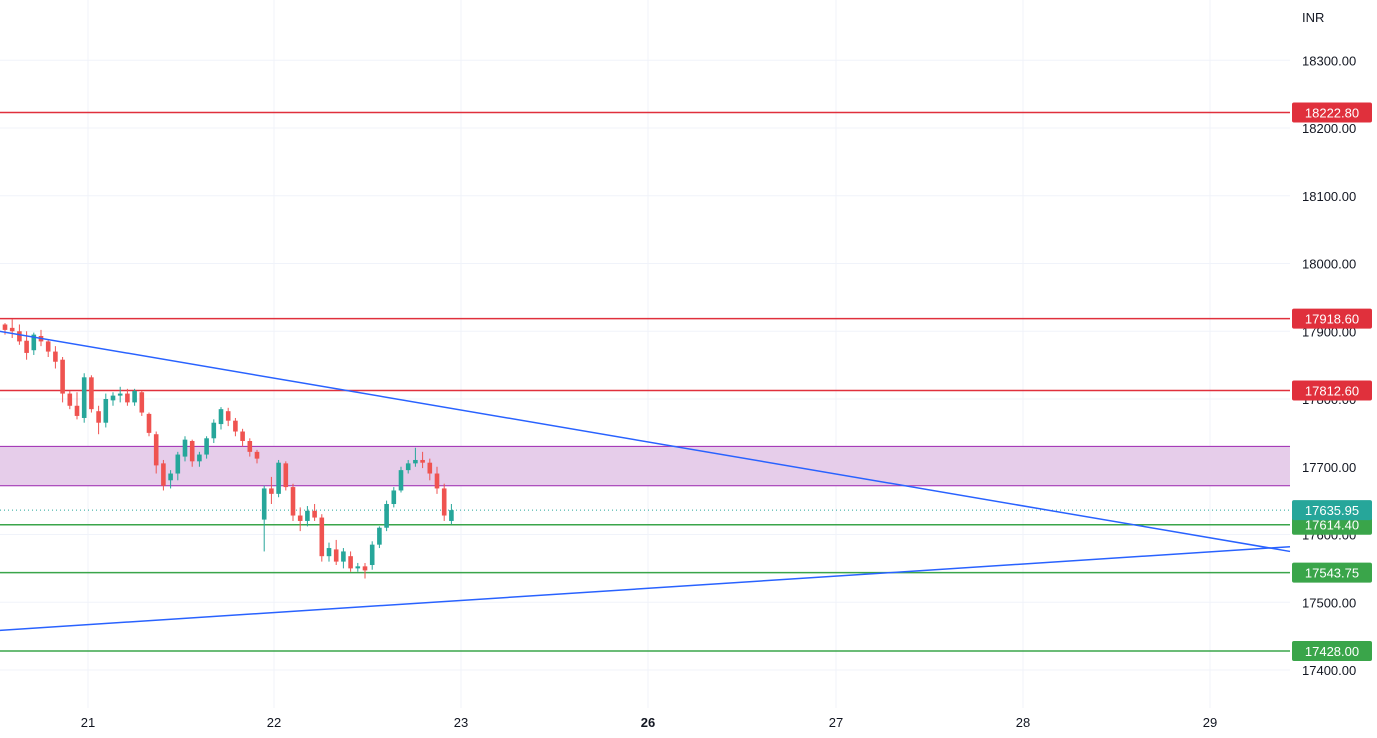 This screenshot has width=1377, height=738. What do you see at coordinates (88, 722) in the screenshot?
I see `x-tick-label: 21` at bounding box center [88, 722].